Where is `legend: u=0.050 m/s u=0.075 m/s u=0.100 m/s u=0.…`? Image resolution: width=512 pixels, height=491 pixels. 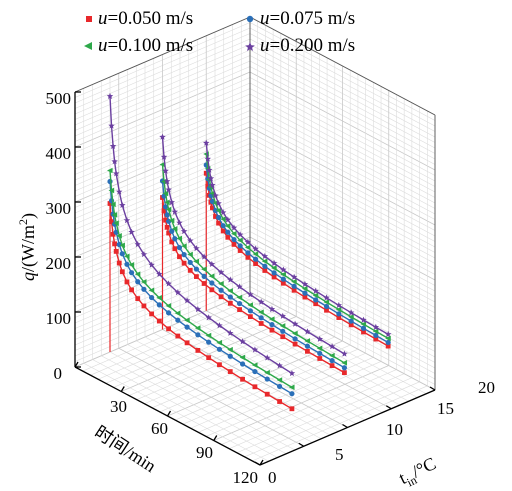 legend: u=0.050 m/s u=0.075 m/s u=0.100 m/s u=0.… is located at coordinates (219, 32).